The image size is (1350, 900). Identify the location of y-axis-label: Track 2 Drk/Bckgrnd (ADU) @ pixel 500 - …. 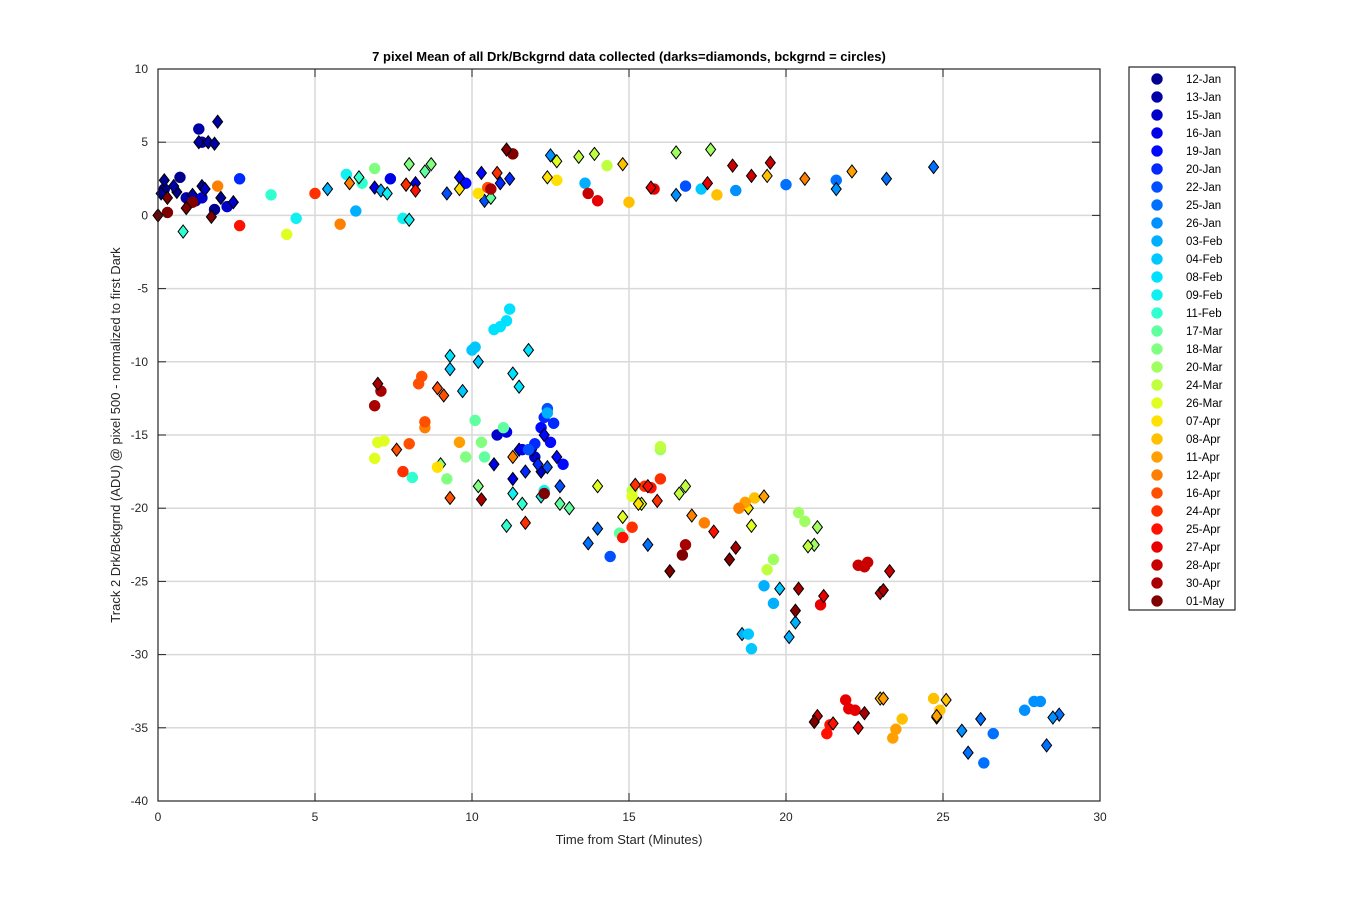
(115, 435).